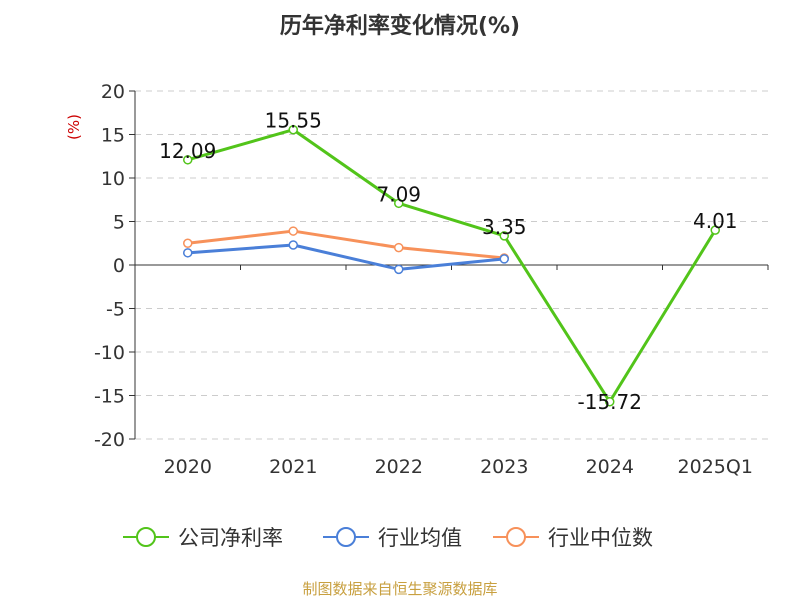  I want to click on chart-title: 历年净利率变化情况(%), so click(400, 26).